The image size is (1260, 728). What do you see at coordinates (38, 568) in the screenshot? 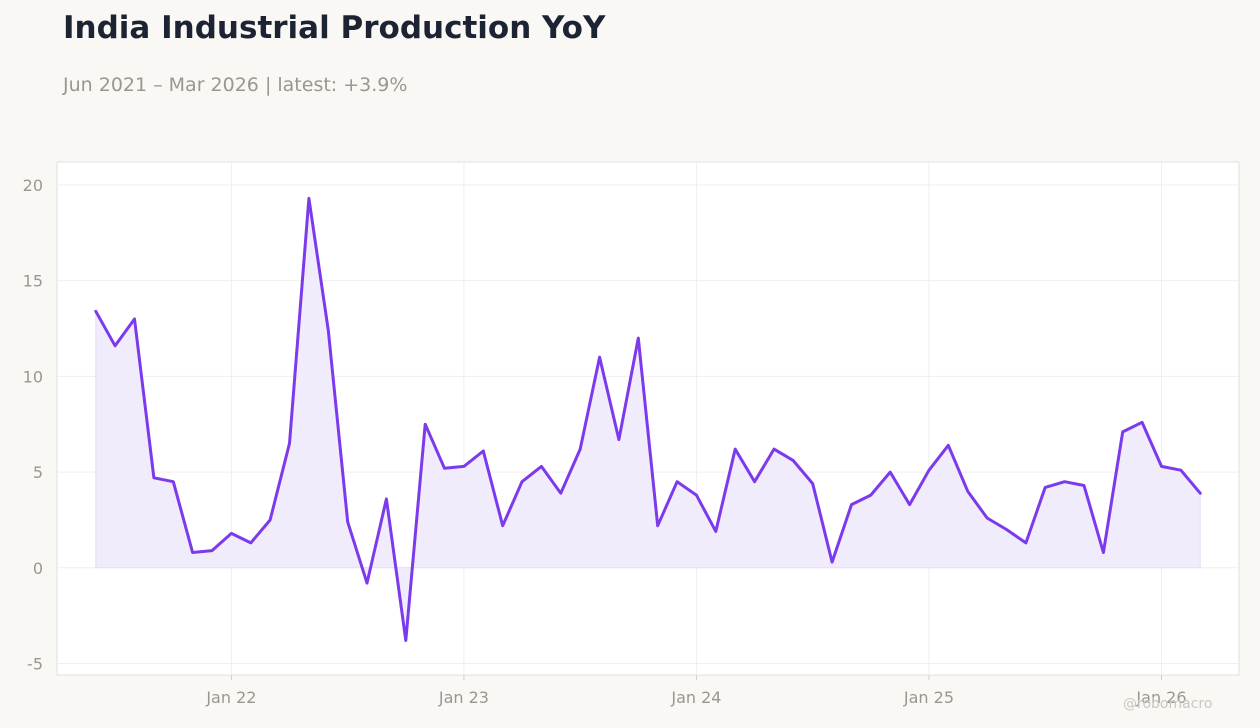
I see `y-tick-label: 0` at bounding box center [38, 568].